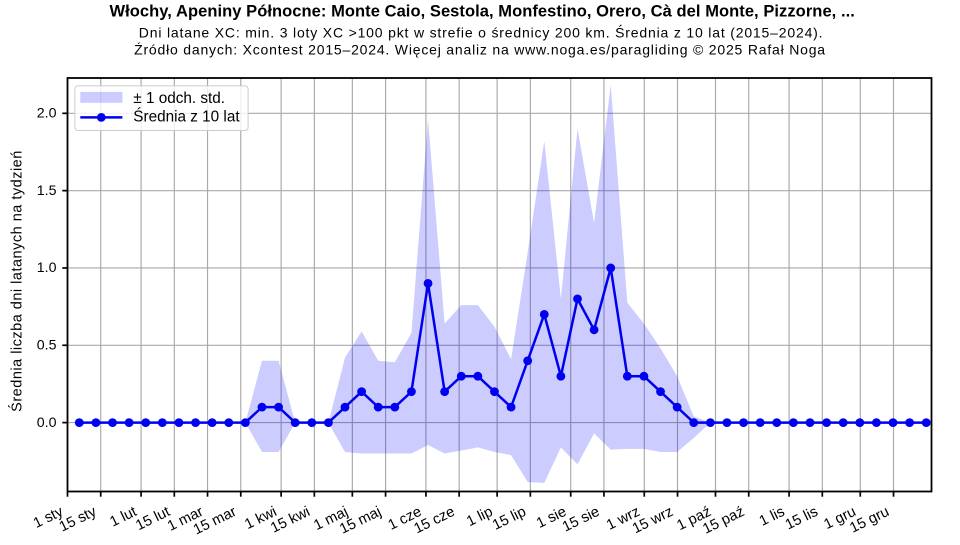  I want to click on svg-text: 1.5, so click(47, 191).